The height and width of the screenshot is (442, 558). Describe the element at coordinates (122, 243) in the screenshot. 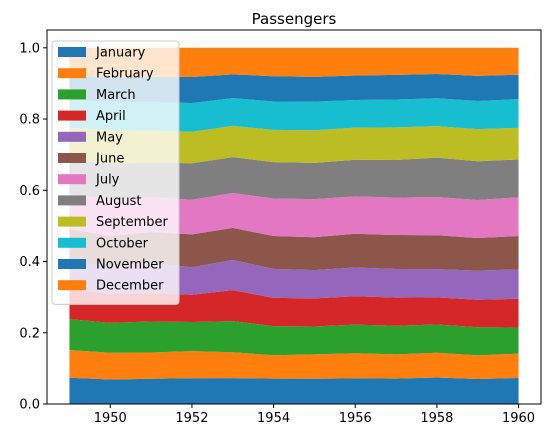

I see `legend-label-october: October` at that location.